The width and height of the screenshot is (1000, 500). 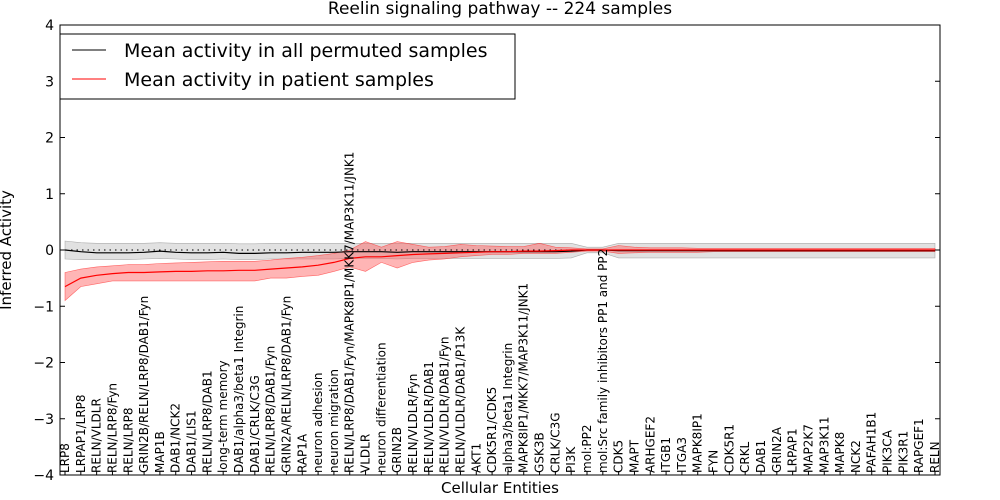 I want to click on y-tick-label: −3, so click(x=43, y=420).